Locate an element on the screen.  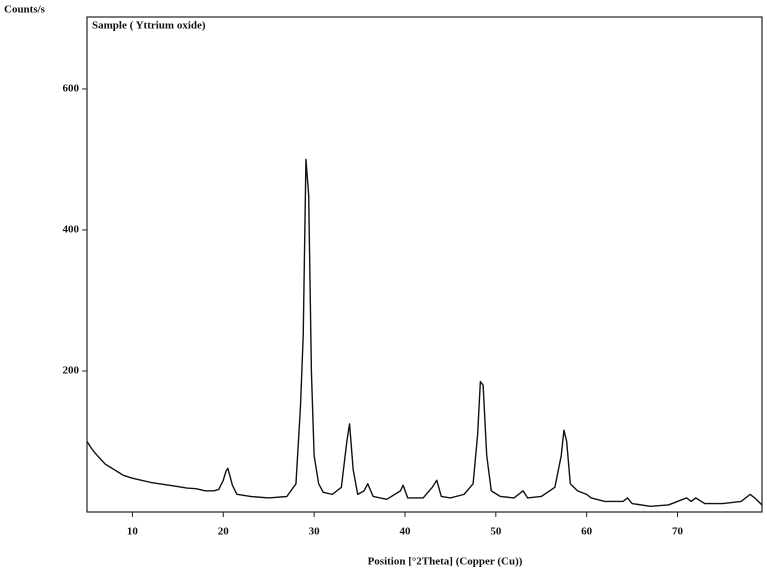
x-tick-label: 30 is located at coordinates (315, 532).